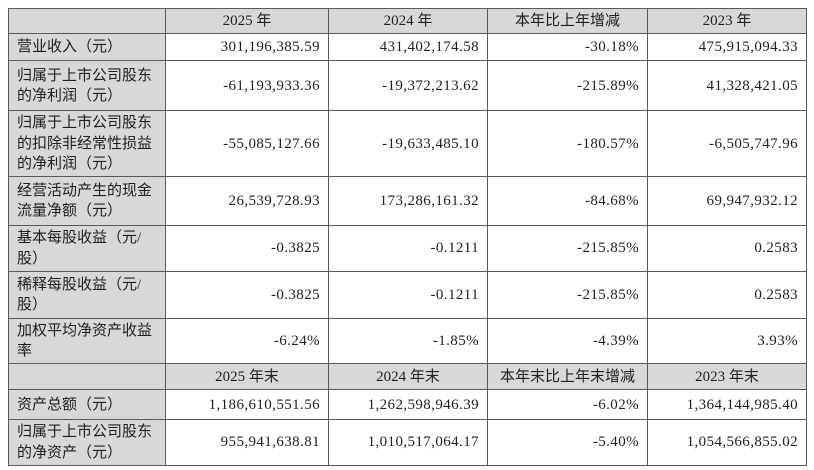  What do you see at coordinates (567, 377) in the screenshot?
I see `header-cell-end-change: 本年末比上年末增减` at bounding box center [567, 377].